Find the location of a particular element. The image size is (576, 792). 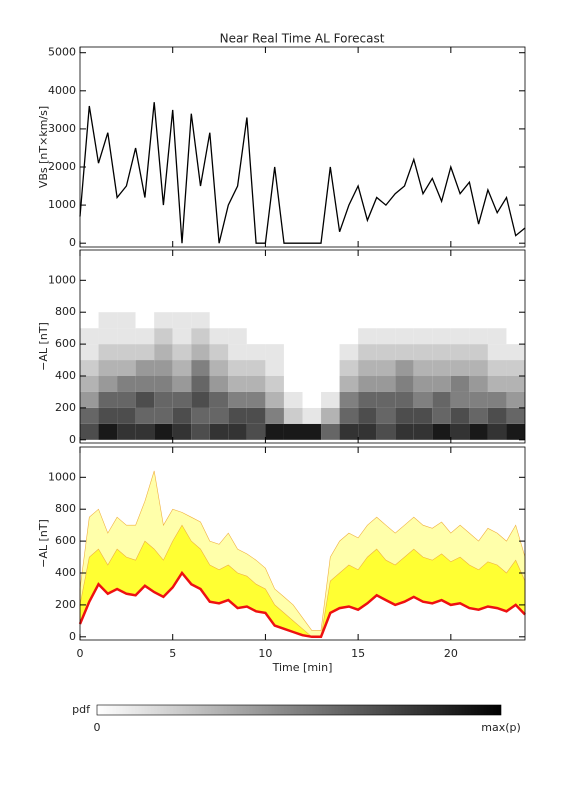

y-tick-label: 600 is located at coordinates (65, 343).